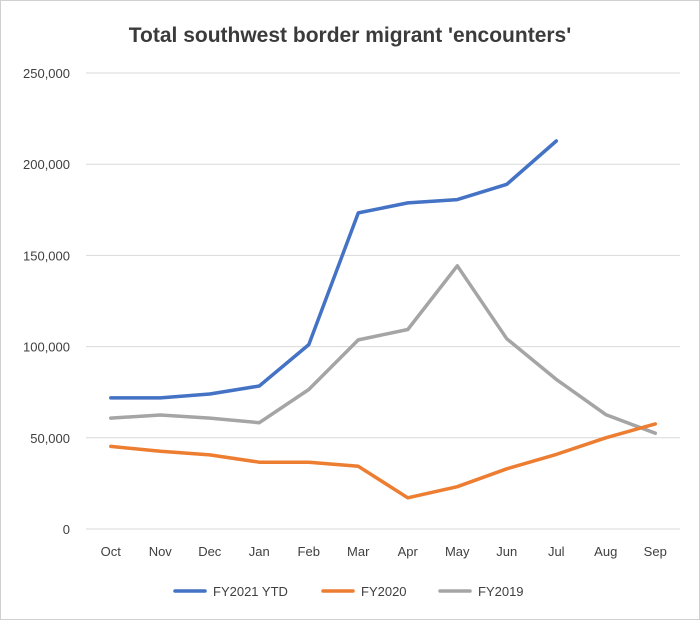 This screenshot has height=620, width=700. What do you see at coordinates (161, 551) in the screenshot?
I see `x-tick-label: Nov` at bounding box center [161, 551].